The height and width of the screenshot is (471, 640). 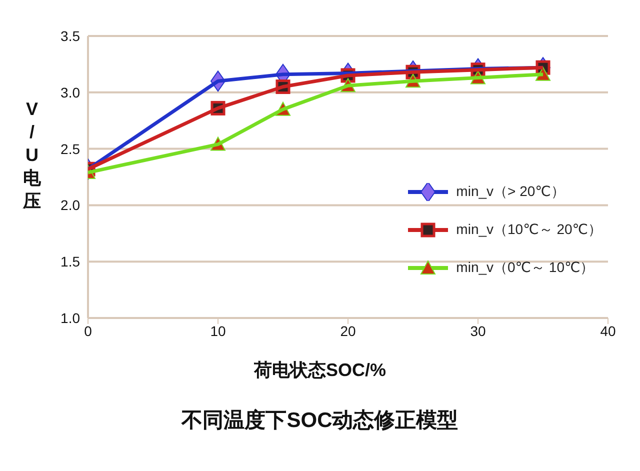 I want to click on y-tick-label: 1.0, so click(x=70, y=318).